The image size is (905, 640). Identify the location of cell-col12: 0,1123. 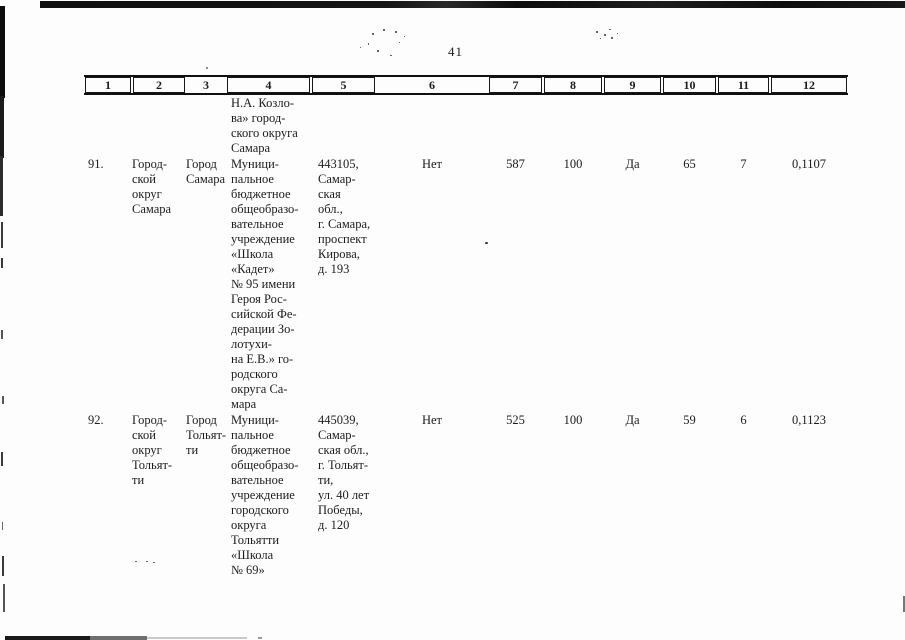
(809, 420).